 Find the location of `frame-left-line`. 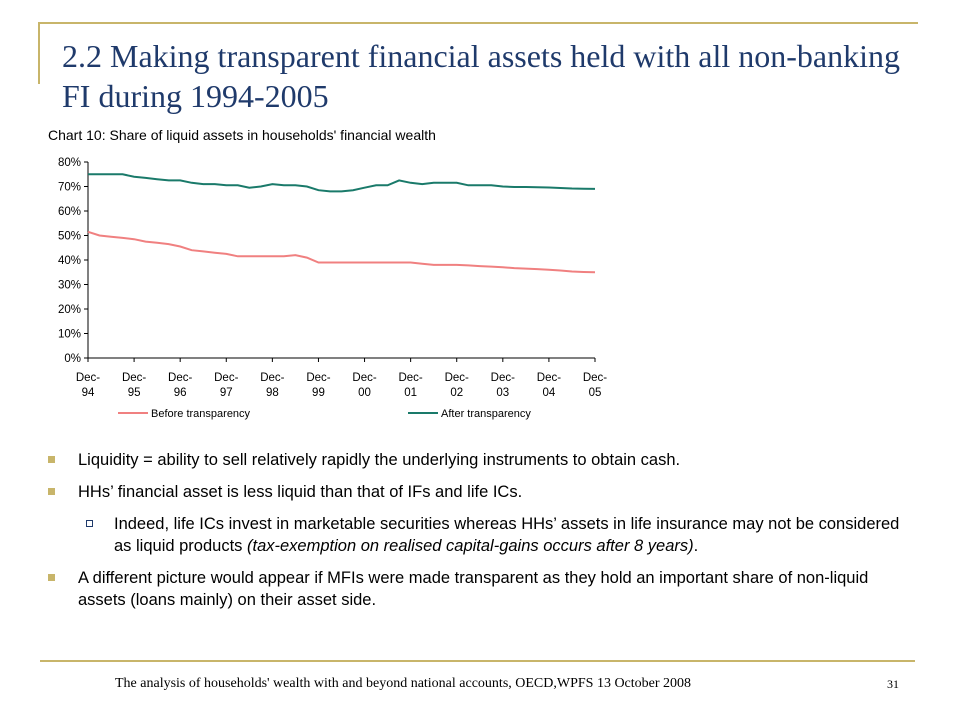

frame-left-line is located at coordinates (39, 53).